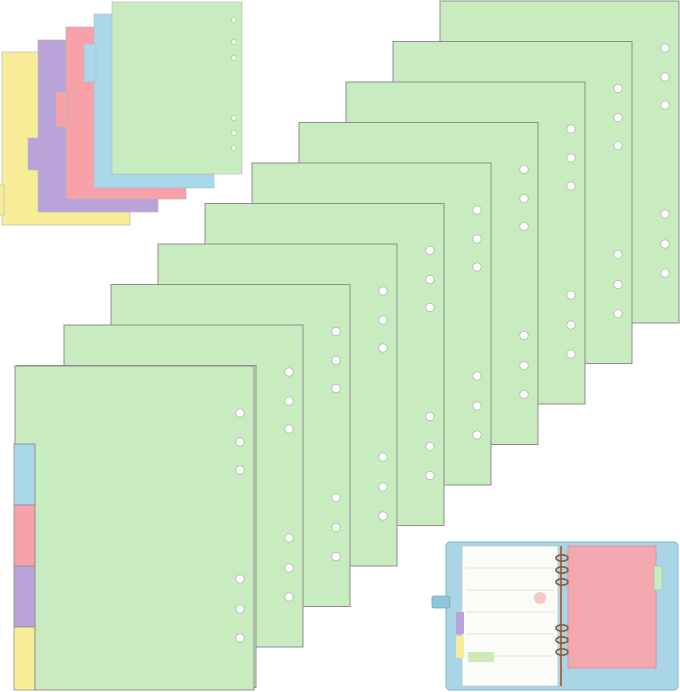 This screenshot has height=692, width=680. I want to click on color-pack-sheet-body, so click(177, 88).